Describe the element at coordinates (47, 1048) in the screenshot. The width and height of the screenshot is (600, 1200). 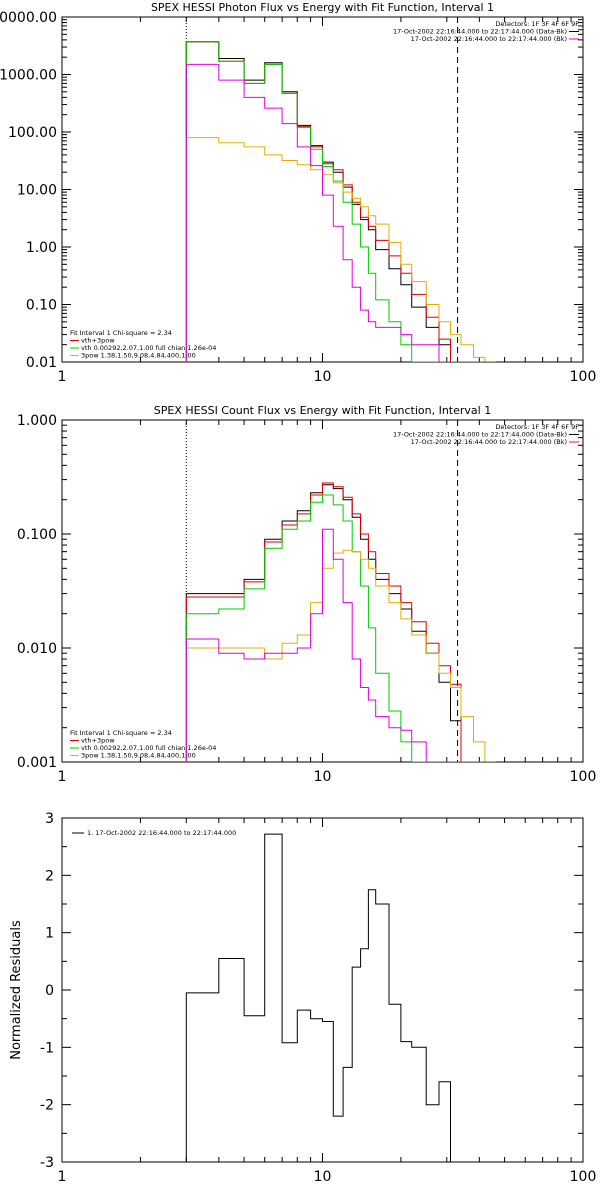
I see `y-tick-label: -1` at that location.